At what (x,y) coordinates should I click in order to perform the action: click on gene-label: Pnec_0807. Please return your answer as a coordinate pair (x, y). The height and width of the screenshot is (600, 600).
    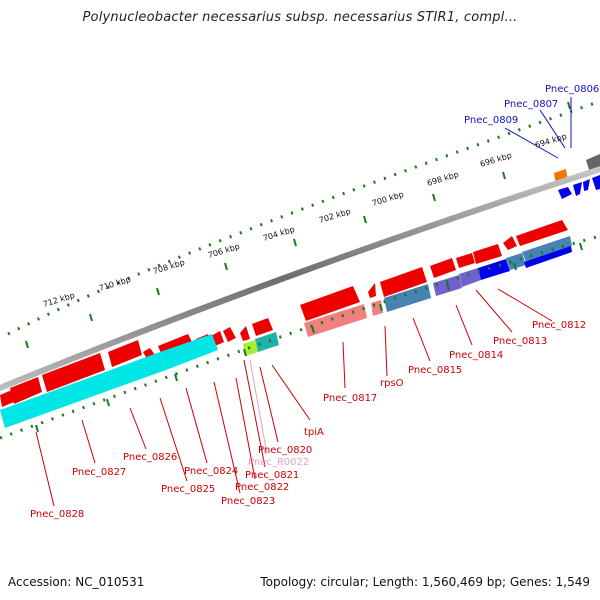
    Looking at the image, I should click on (531, 104).